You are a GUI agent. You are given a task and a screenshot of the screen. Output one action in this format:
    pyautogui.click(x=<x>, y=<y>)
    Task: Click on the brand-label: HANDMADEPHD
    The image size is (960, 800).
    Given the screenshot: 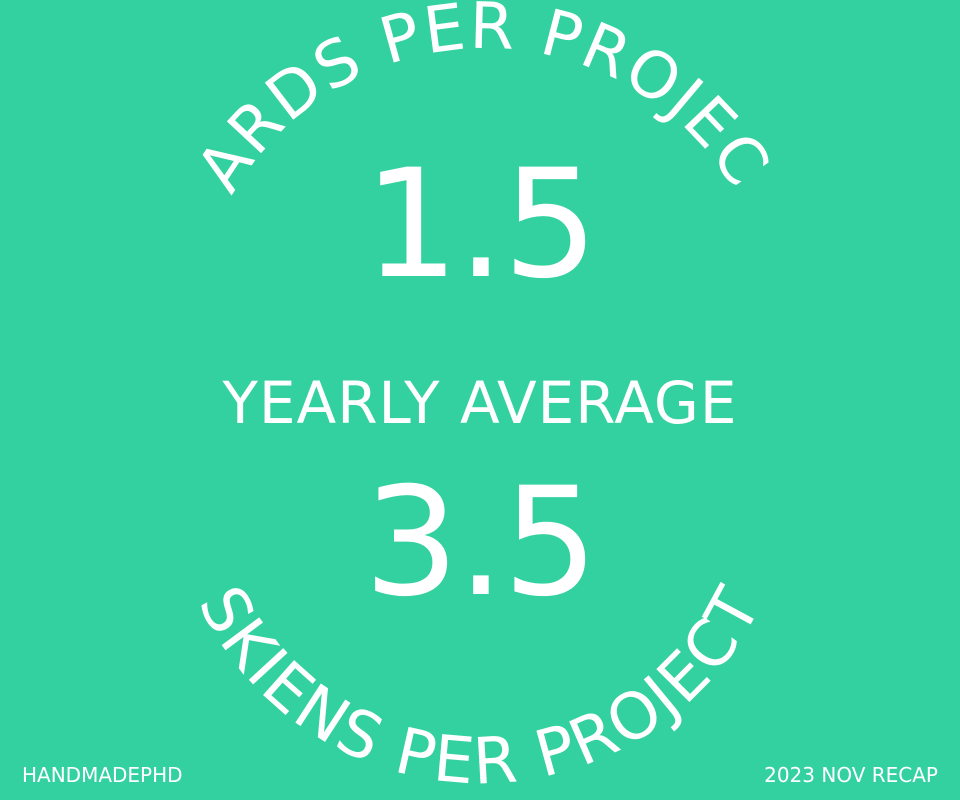 What is the action you would take?
    pyautogui.click(x=102, y=775)
    